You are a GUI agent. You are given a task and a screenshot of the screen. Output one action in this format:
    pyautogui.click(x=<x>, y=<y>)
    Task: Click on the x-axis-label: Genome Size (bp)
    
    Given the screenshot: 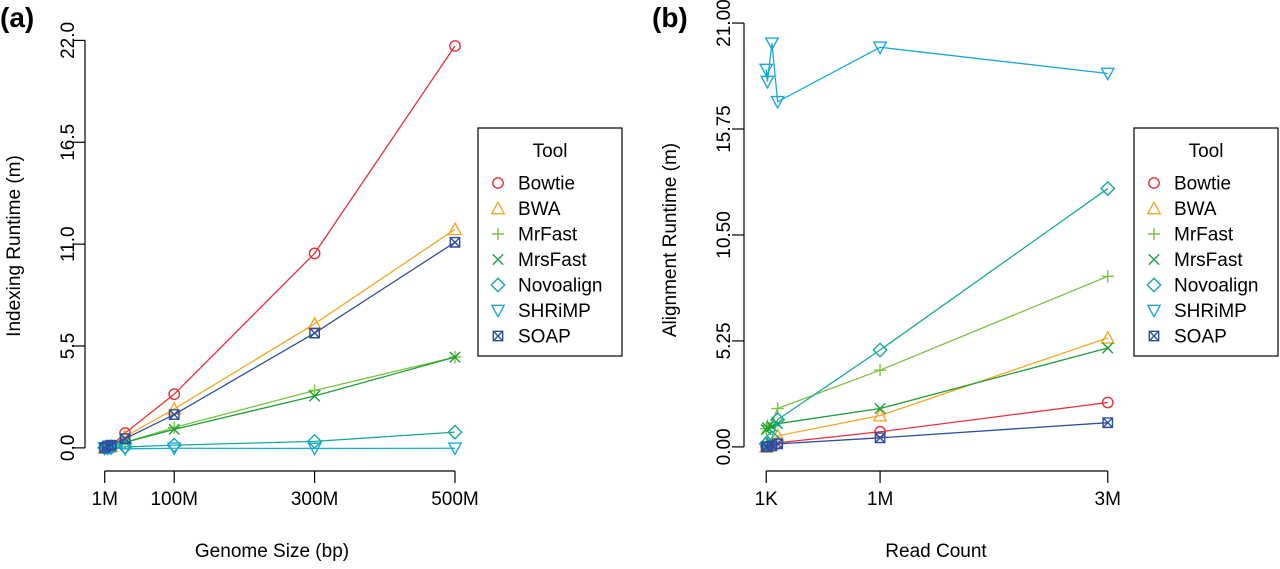 What is the action you would take?
    pyautogui.click(x=272, y=551)
    